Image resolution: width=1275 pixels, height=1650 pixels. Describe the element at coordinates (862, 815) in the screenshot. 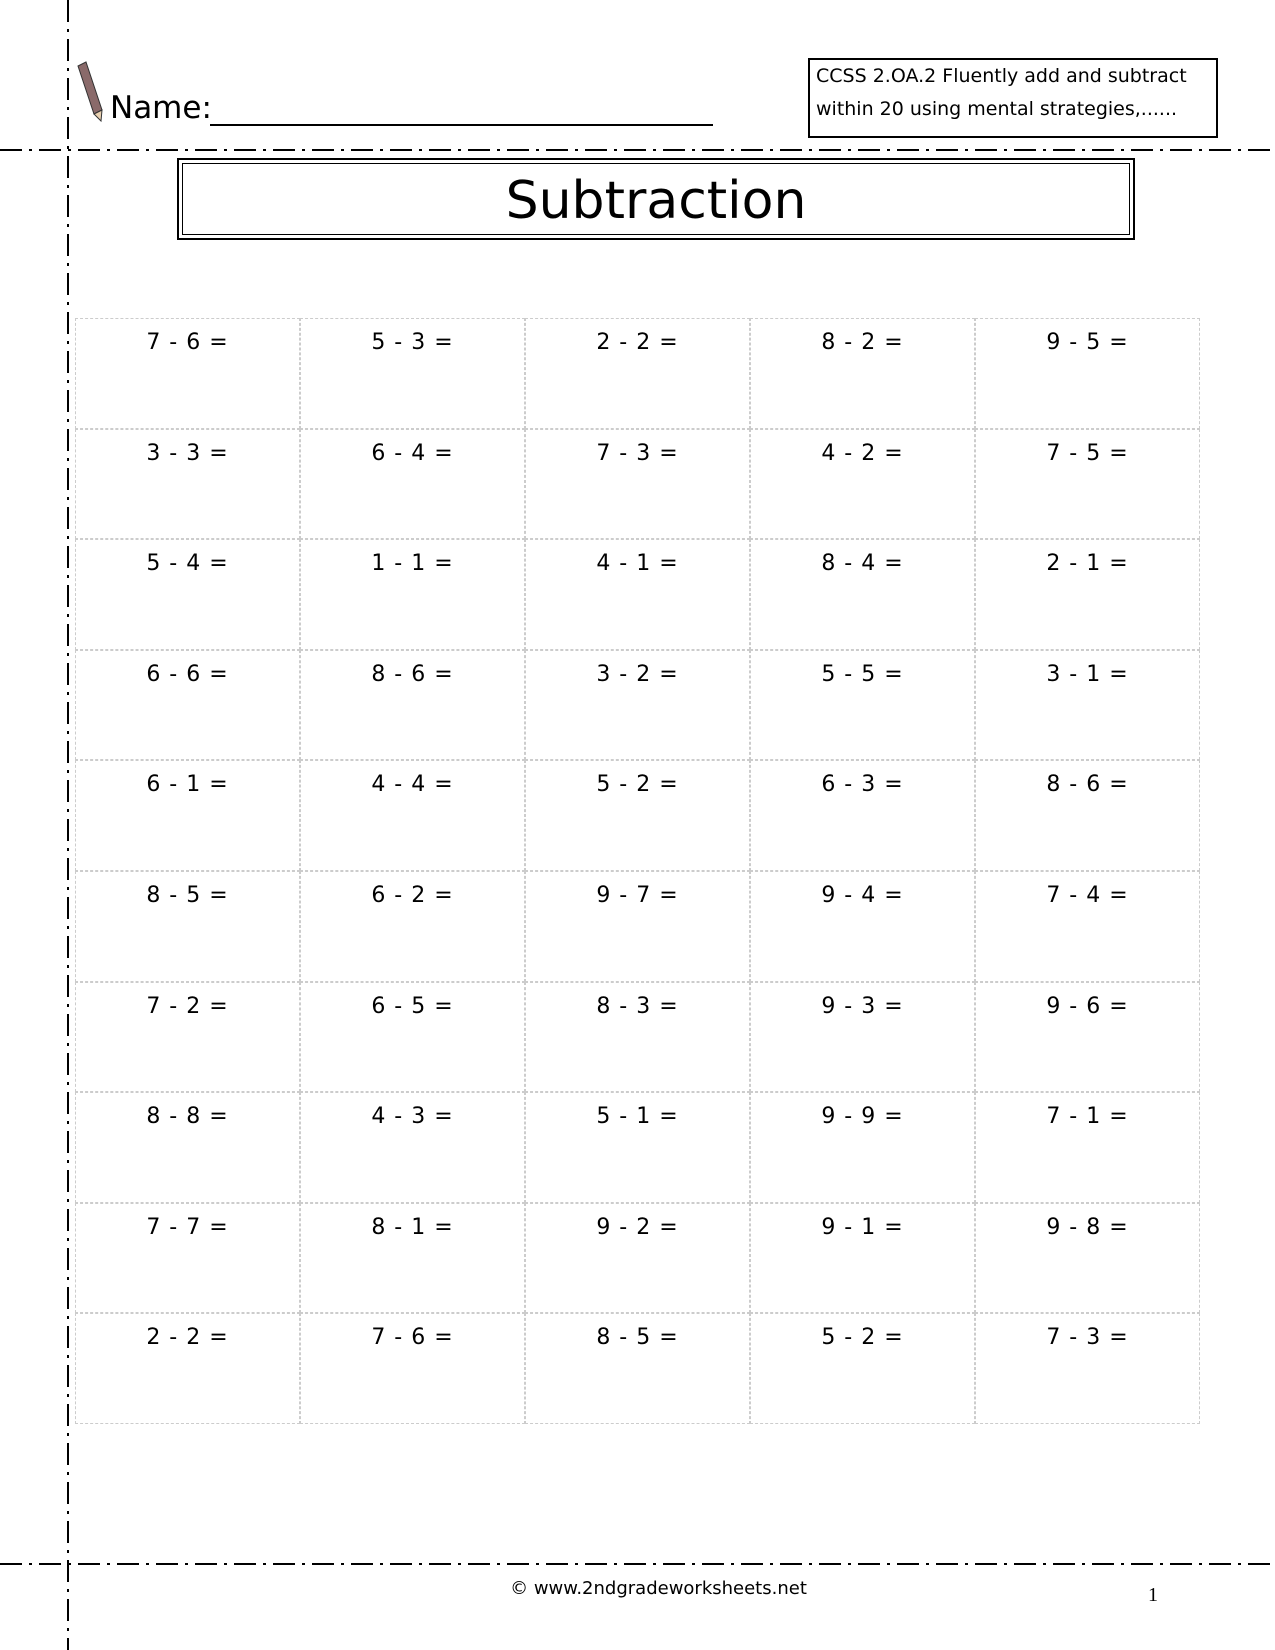

I see `problem-cell: 6 - 3 =` at that location.